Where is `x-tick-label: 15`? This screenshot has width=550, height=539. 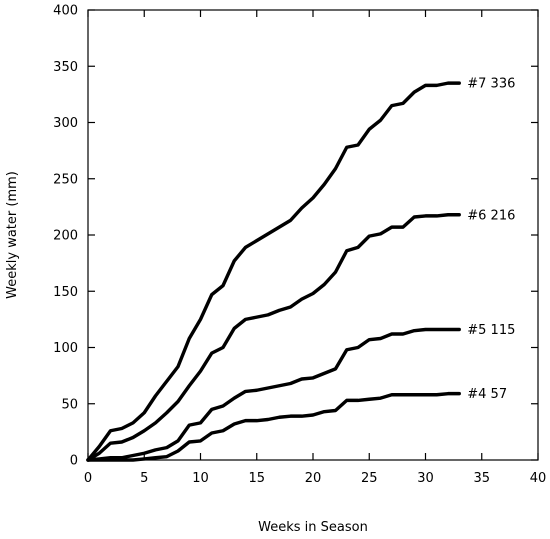
x-tick-label: 15 is located at coordinates (256, 478).